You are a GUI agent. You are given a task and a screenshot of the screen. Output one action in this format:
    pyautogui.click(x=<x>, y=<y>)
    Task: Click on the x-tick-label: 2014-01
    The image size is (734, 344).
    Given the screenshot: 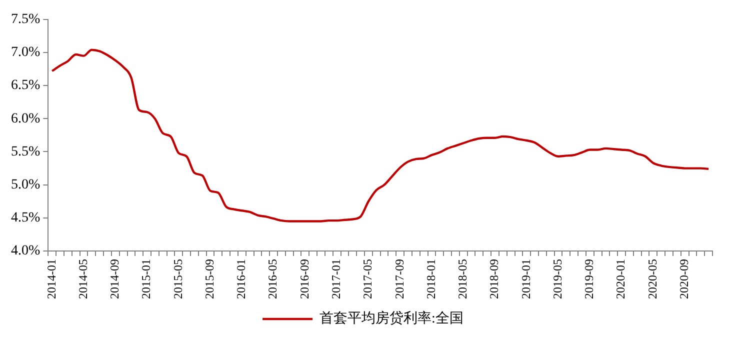 What is the action you would take?
    pyautogui.click(x=51, y=279)
    